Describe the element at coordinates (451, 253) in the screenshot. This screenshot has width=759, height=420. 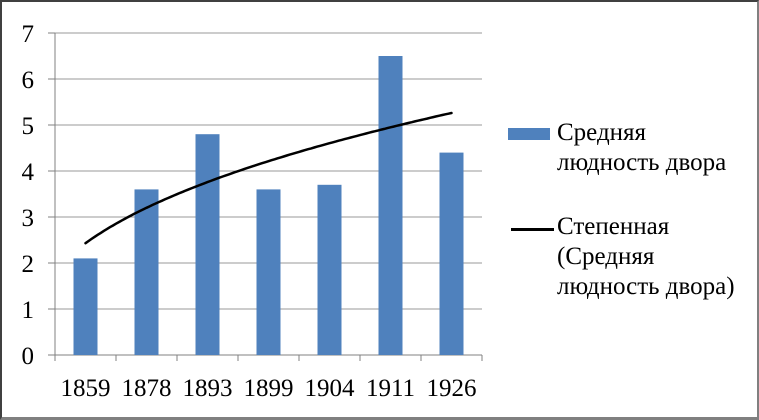
I see `bar-1926` at that location.